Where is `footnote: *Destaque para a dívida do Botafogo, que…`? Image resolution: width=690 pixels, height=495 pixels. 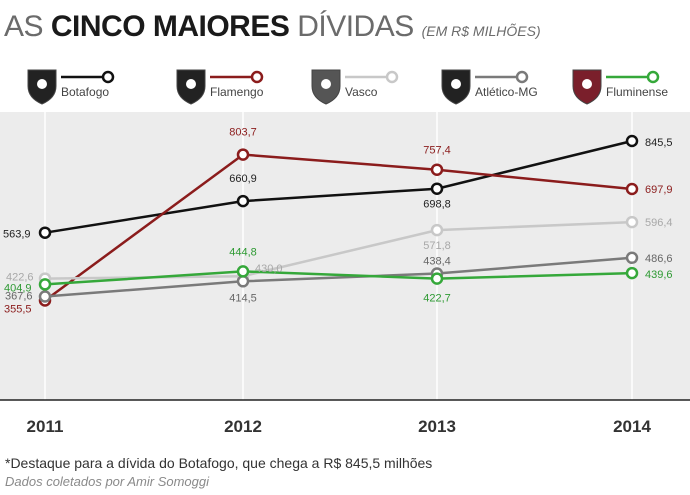 footnote: *Destaque para a dívida do Botafogo, que… is located at coordinates (219, 463).